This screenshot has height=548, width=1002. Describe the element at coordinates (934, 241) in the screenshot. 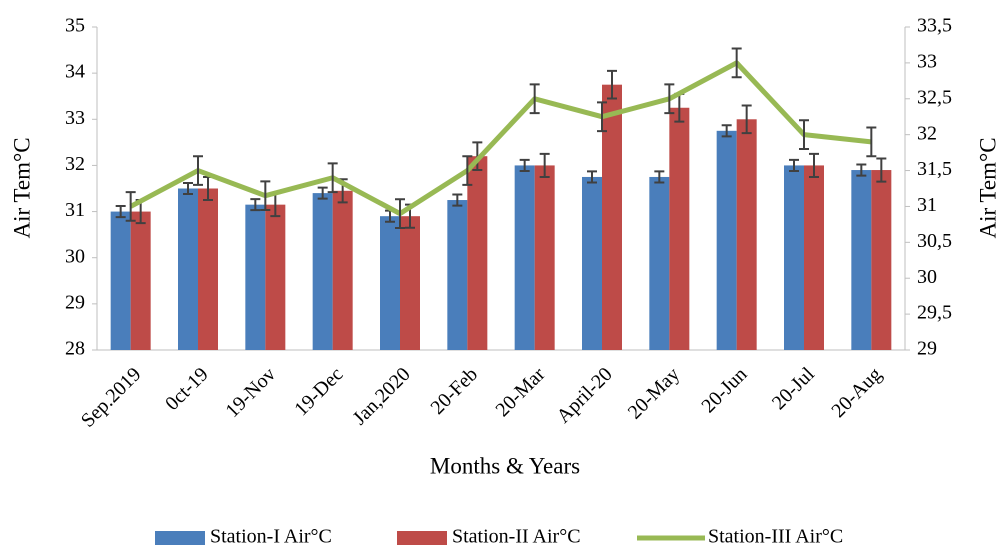

I see `y2-tick-label: 30,5` at that location.